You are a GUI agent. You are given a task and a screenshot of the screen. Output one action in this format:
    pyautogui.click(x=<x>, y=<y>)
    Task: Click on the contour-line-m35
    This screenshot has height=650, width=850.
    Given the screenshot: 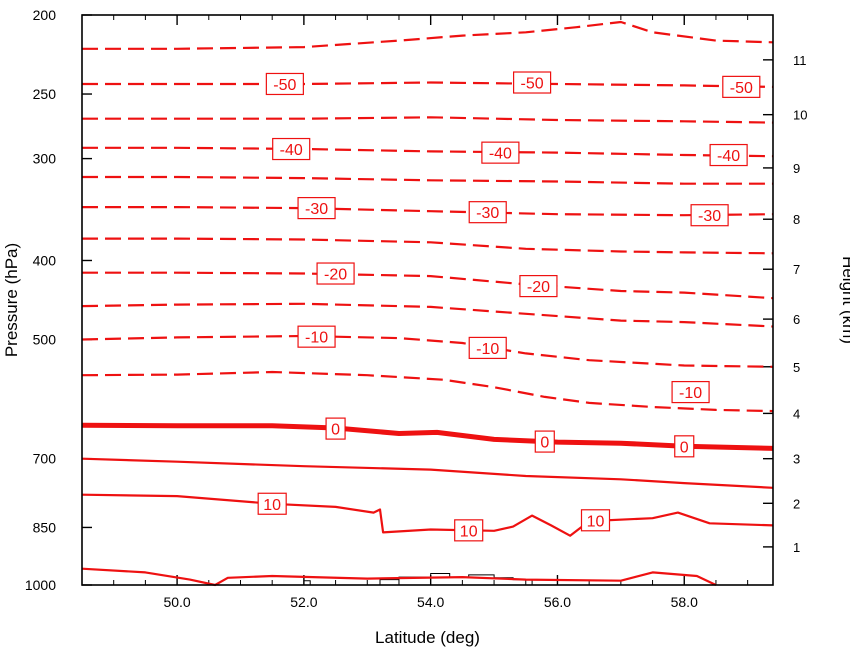 What is the action you would take?
    pyautogui.click(x=427, y=180)
    